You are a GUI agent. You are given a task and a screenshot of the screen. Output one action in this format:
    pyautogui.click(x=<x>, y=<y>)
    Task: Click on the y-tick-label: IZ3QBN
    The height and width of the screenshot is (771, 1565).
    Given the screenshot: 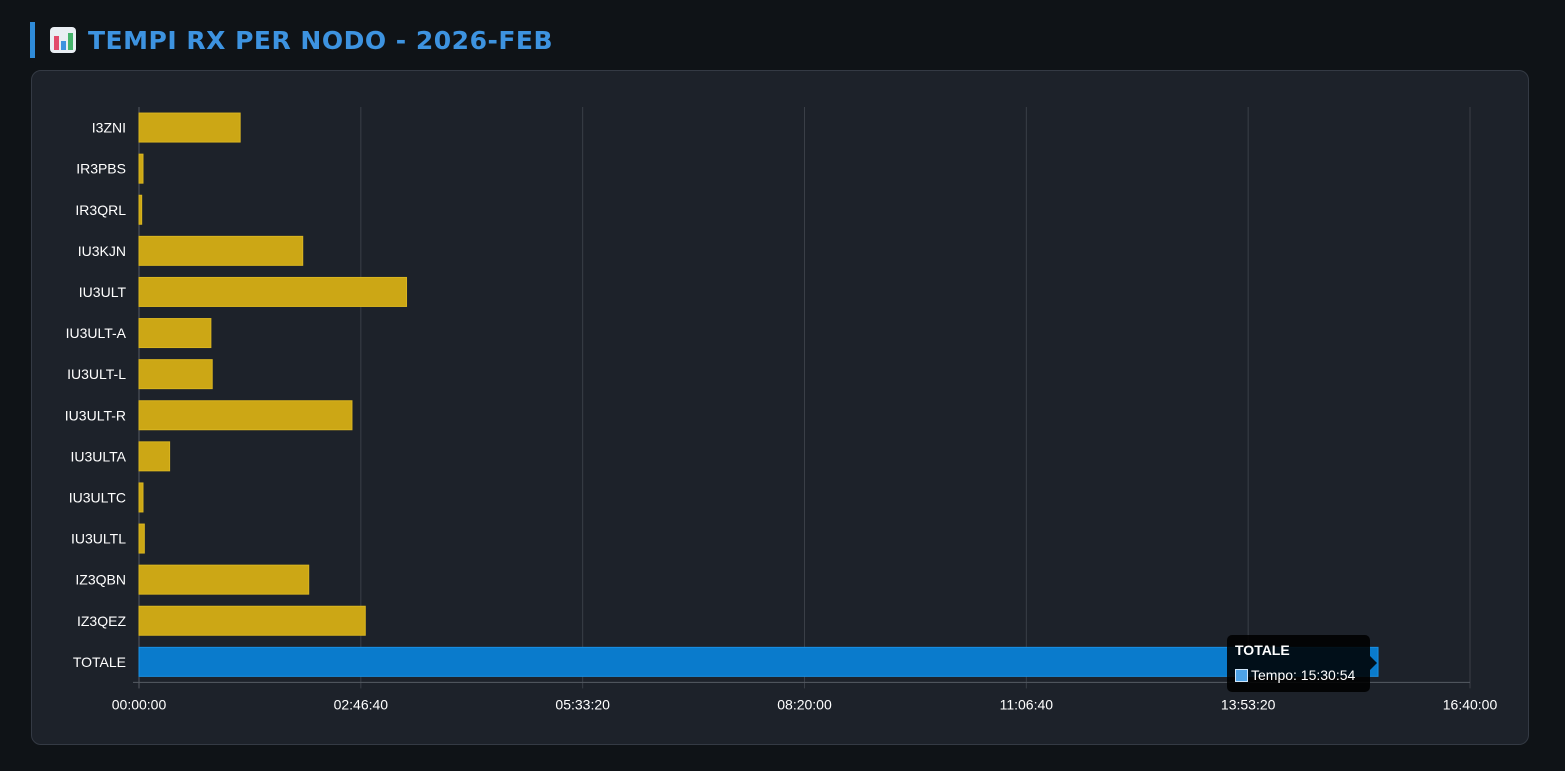 What is the action you would take?
    pyautogui.click(x=100, y=580)
    